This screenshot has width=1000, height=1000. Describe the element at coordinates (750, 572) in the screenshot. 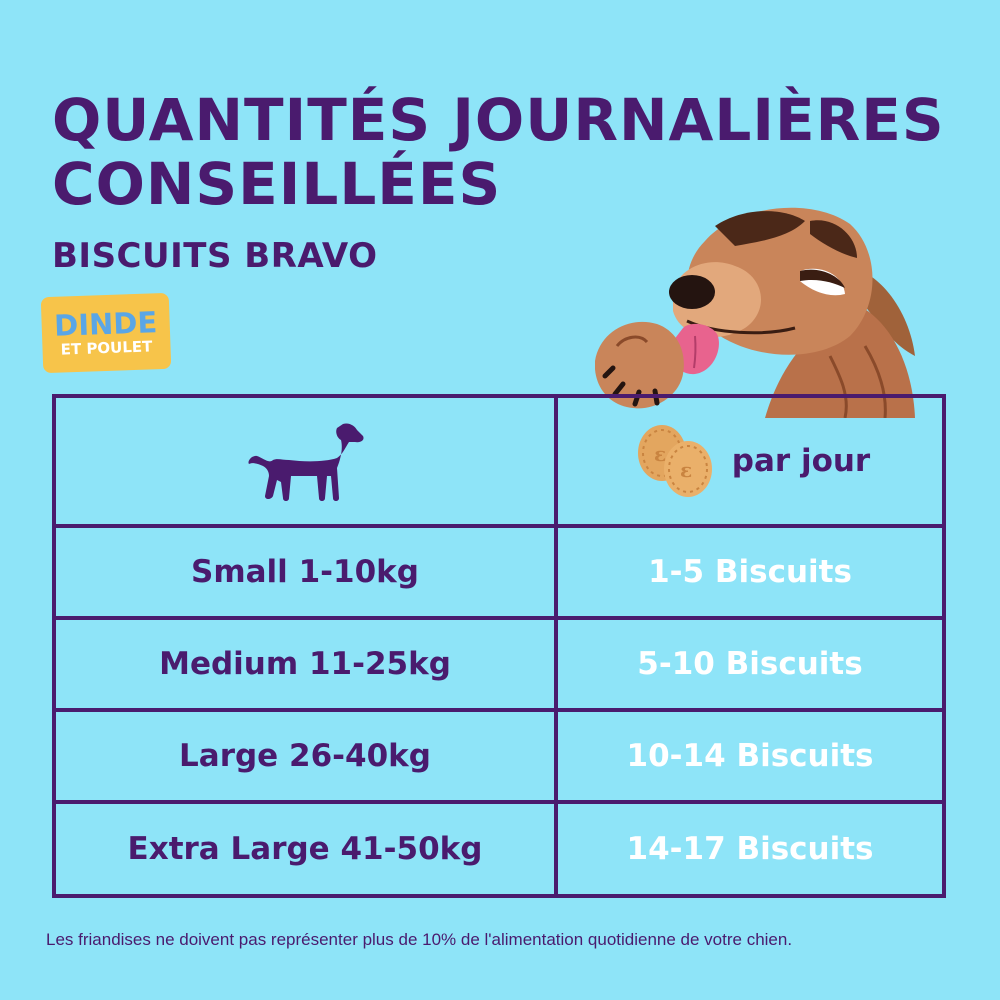

I see `amount-cell: 1-5 Biscuits` at that location.